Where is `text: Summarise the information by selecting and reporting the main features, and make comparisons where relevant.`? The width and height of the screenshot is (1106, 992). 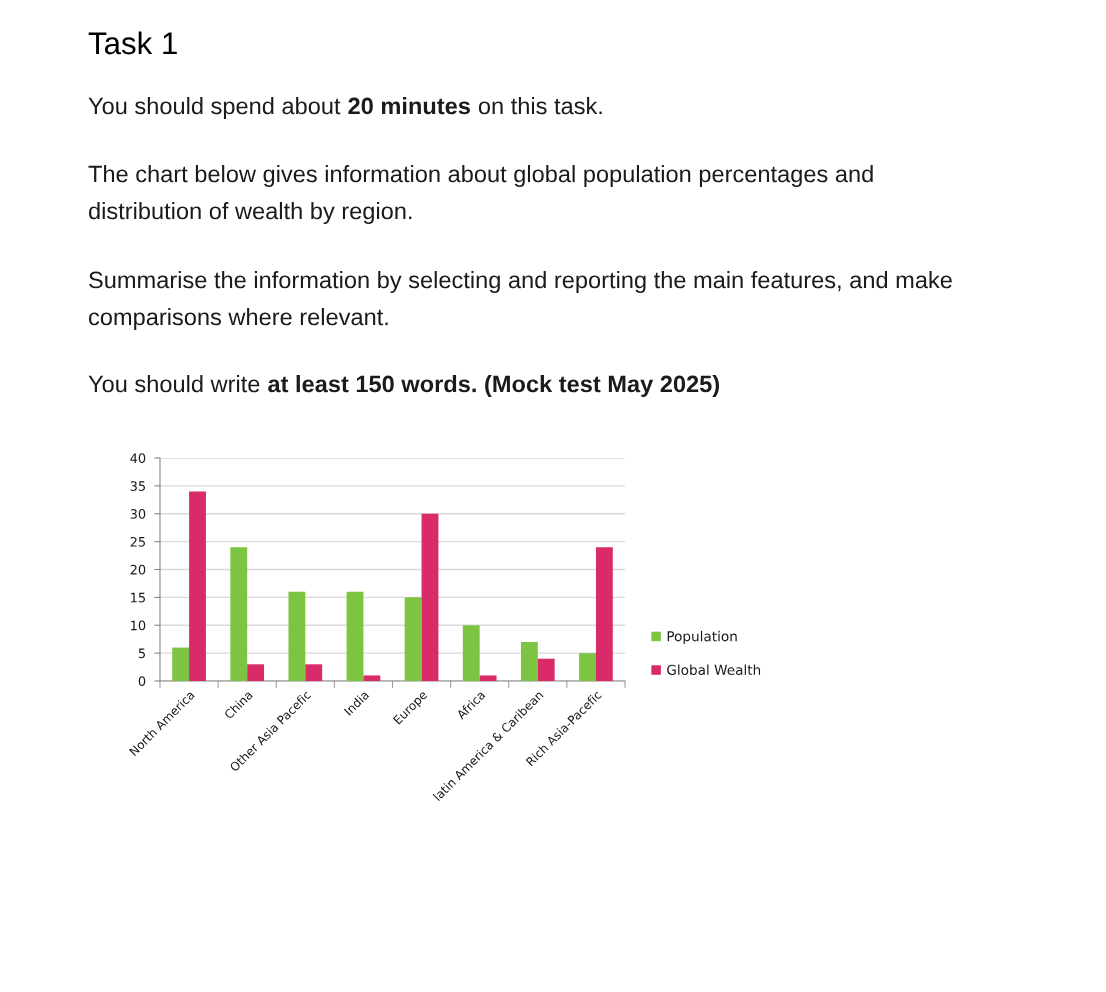 text: Summarise the information by selecting and reporting the main features, and make comparisons where relevant. is located at coordinates (520, 301).